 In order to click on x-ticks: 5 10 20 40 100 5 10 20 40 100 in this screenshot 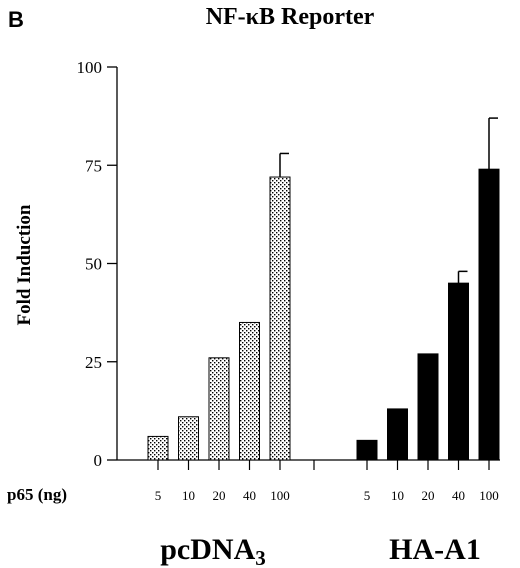, I will do `click(327, 481)`.